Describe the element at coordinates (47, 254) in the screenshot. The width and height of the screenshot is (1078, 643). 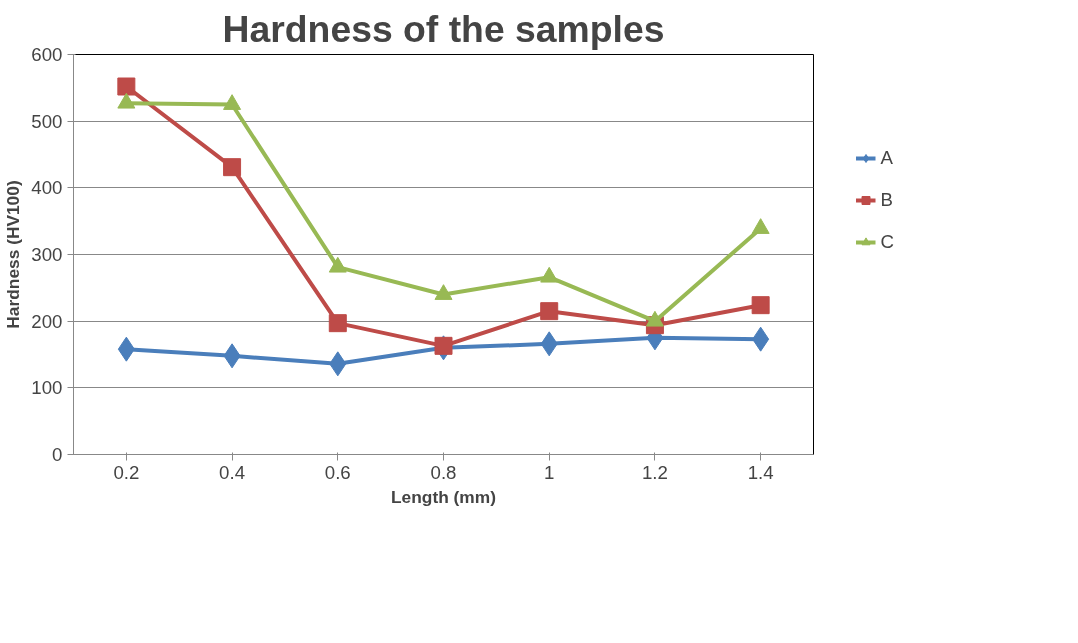
I see `y-tick-label: 300` at that location.